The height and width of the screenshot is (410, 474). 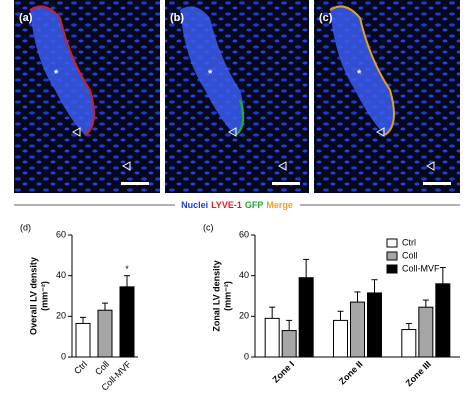 What do you see at coordinates (421, 268) in the screenshot?
I see `legend-label: Coll-MVF` at bounding box center [421, 268].